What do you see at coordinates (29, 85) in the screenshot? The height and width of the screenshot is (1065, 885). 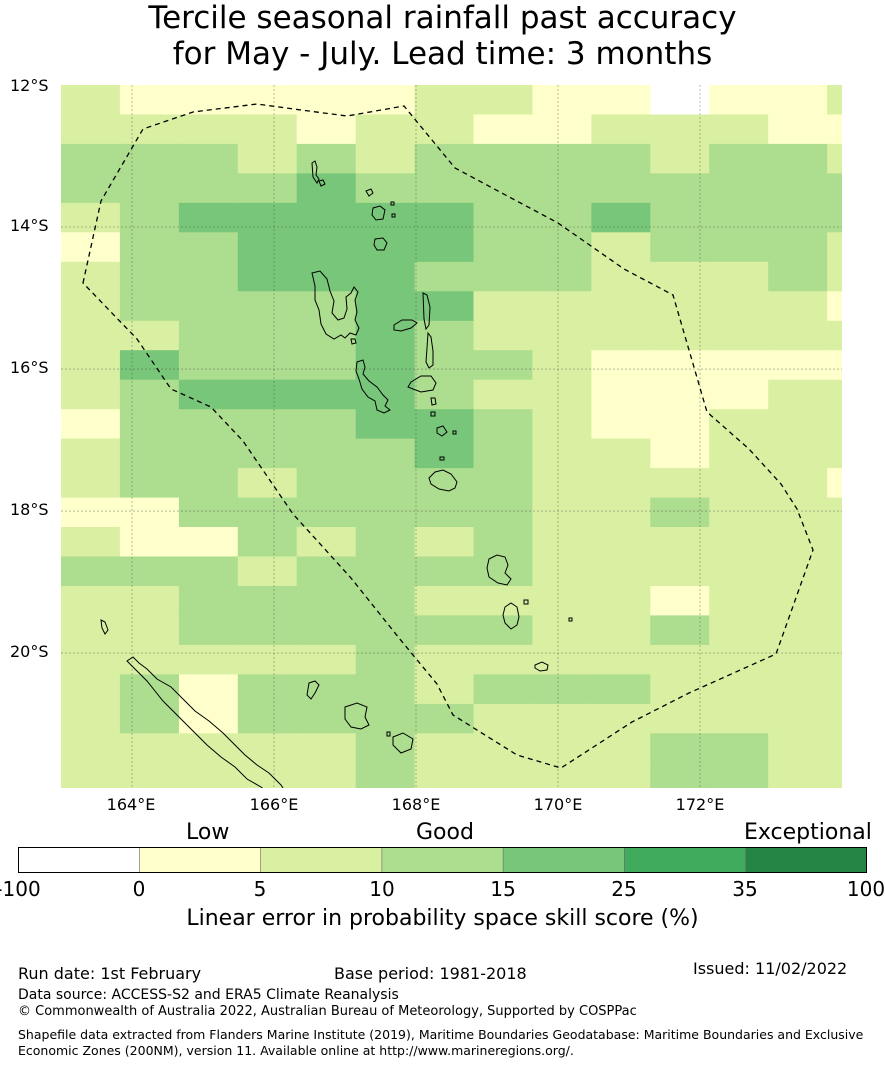 I see `lat-label-12s: 12°S` at bounding box center [29, 85].